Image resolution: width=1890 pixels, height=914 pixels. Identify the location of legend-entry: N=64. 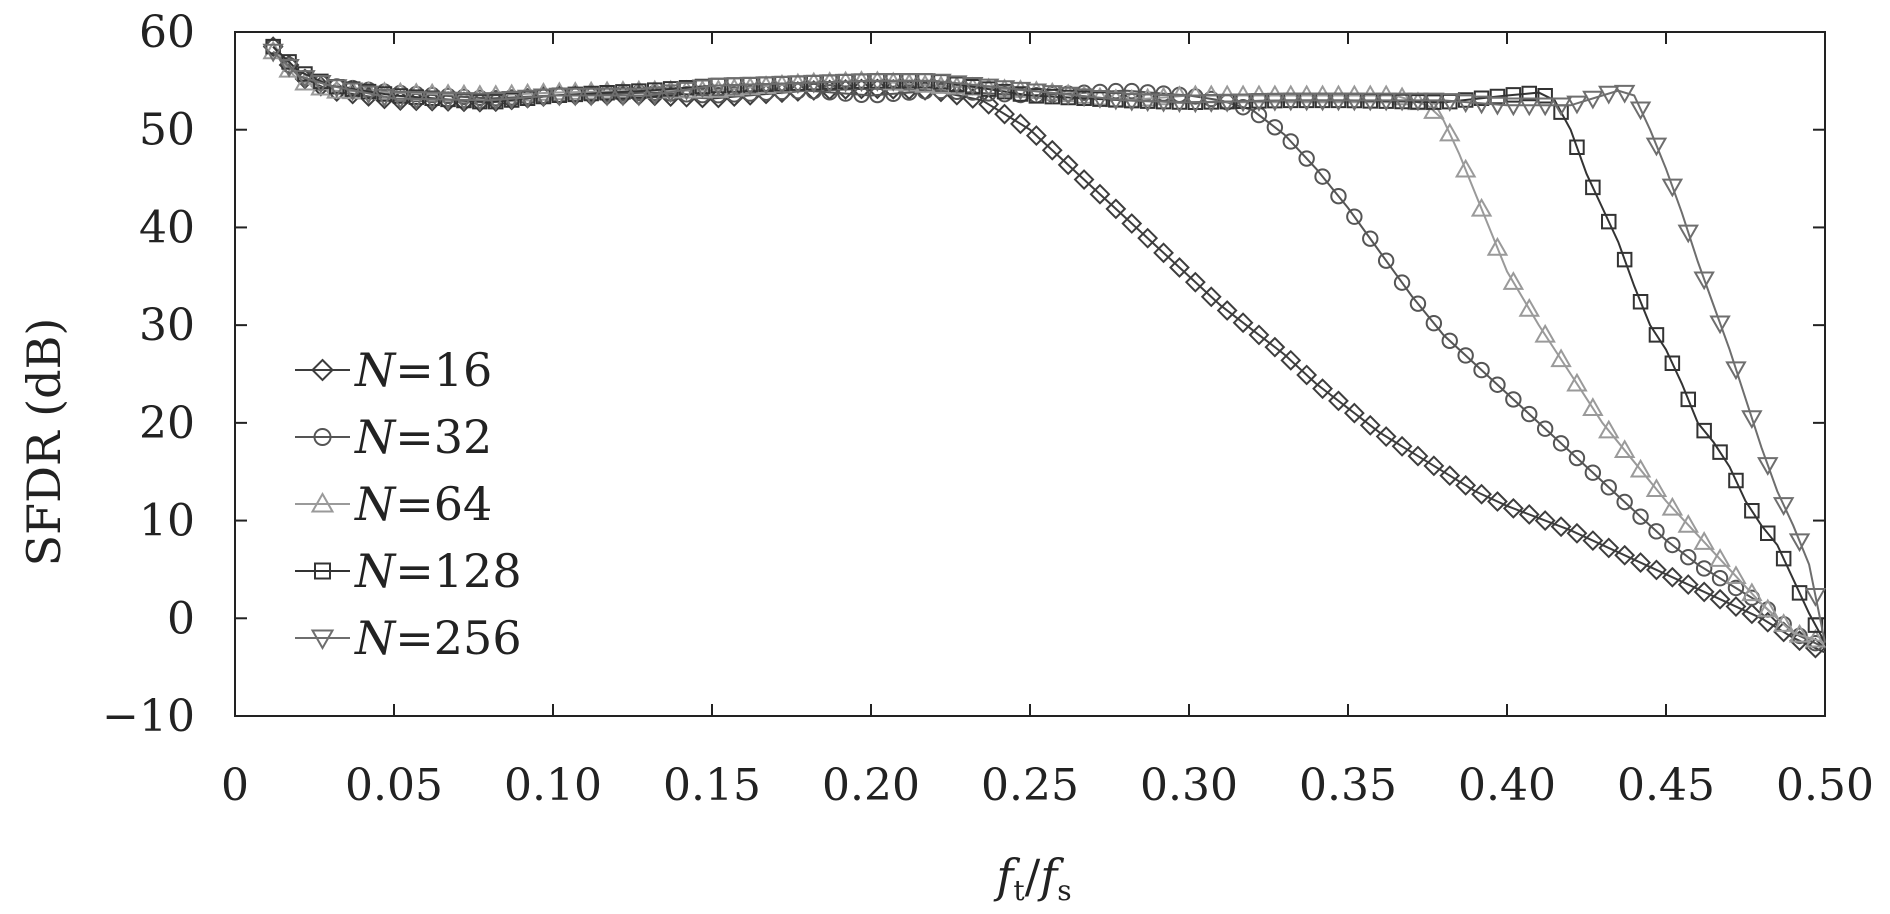
(393, 504).